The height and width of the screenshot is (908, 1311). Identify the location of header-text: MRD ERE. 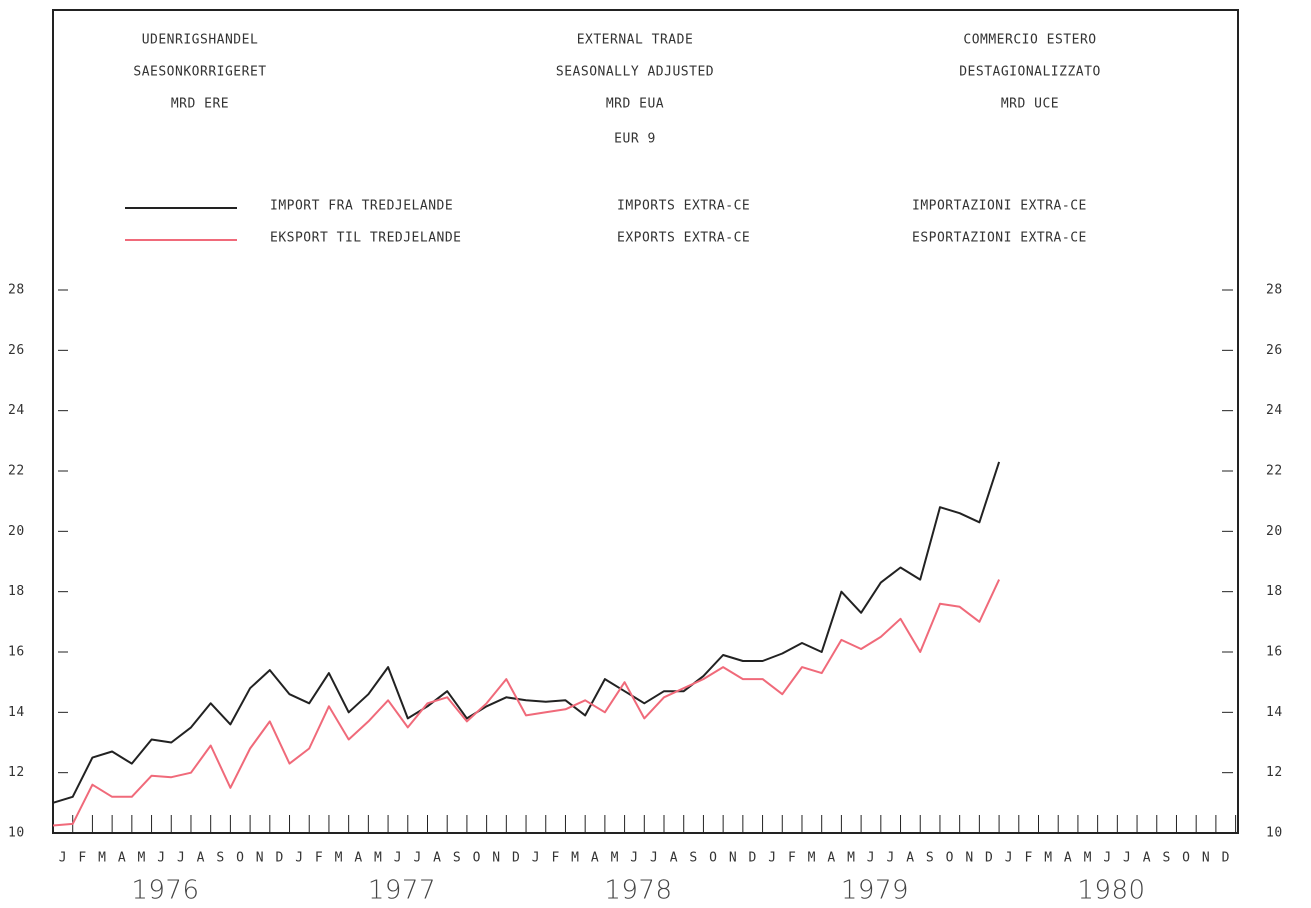
(200, 104).